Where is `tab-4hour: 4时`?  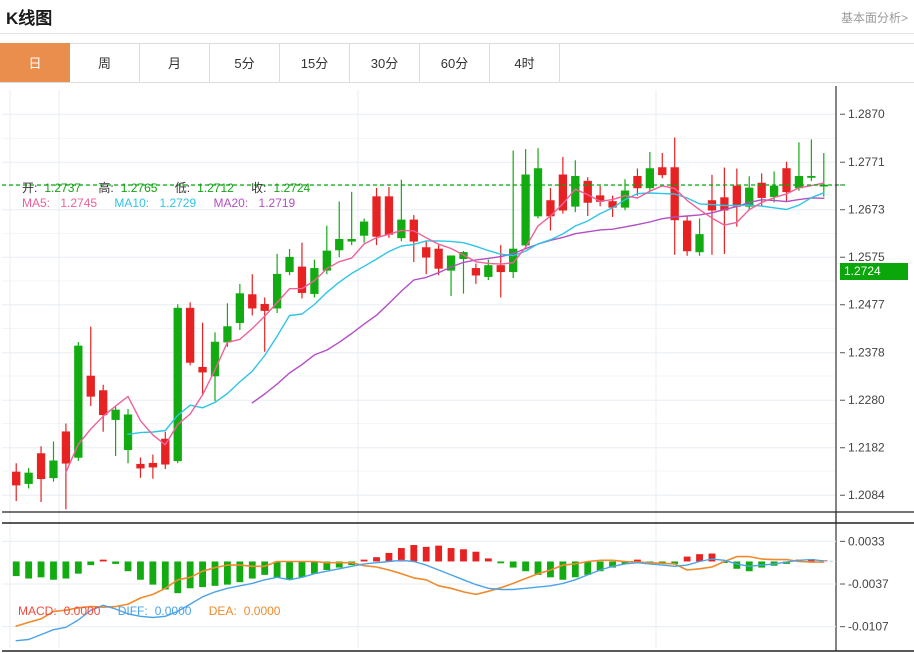 tab-4hour: 4时 is located at coordinates (525, 62).